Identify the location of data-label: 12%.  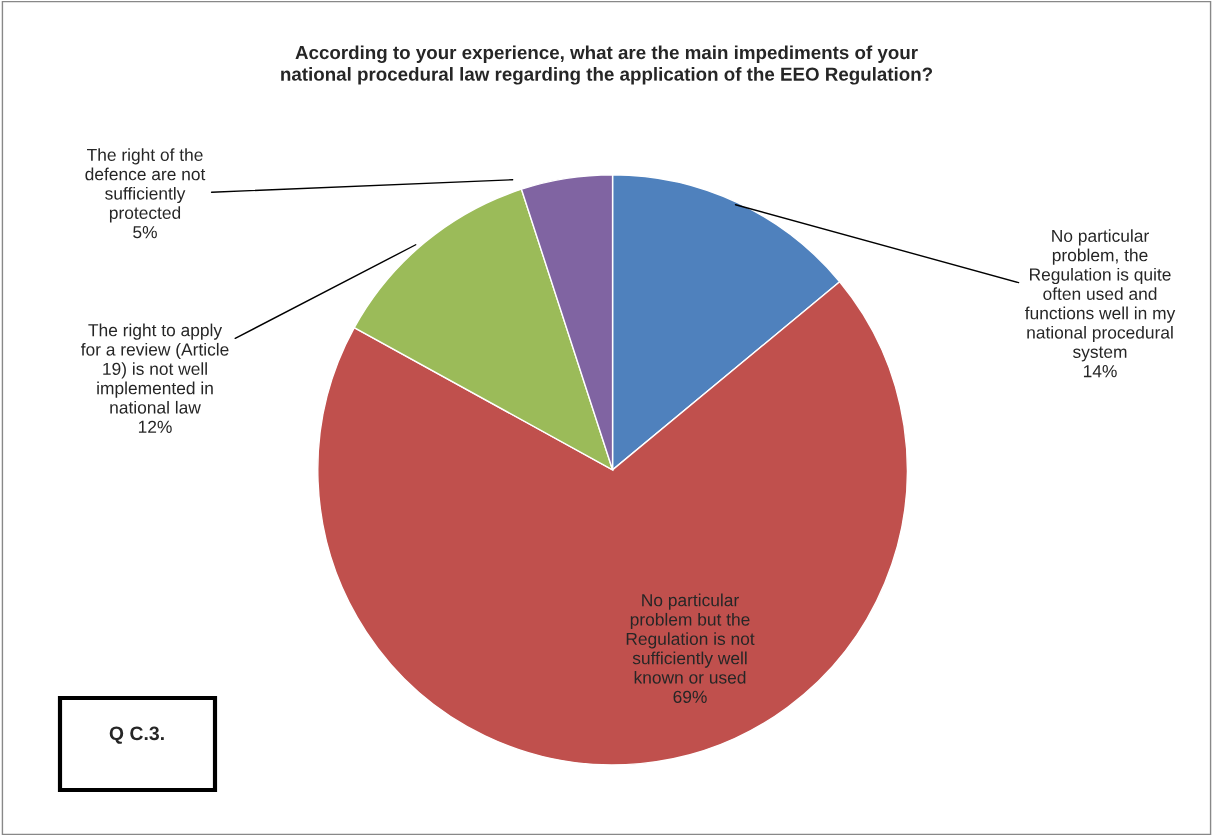
(155, 426).